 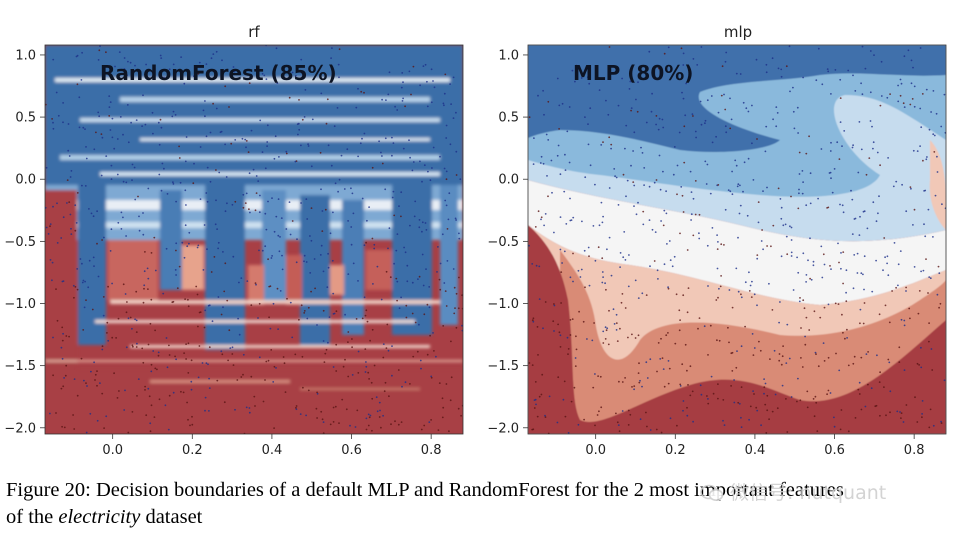 I want to click on mlp-y-tick-label: 1.0, so click(x=508, y=55).